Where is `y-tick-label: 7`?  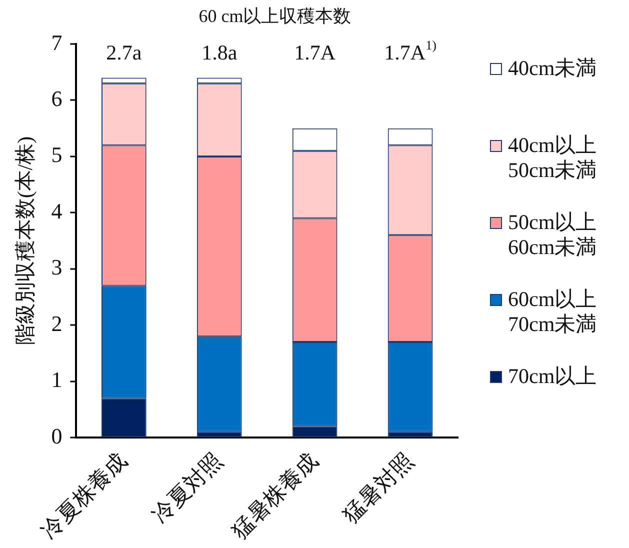 y-tick-label: 7 is located at coordinates (56, 42).